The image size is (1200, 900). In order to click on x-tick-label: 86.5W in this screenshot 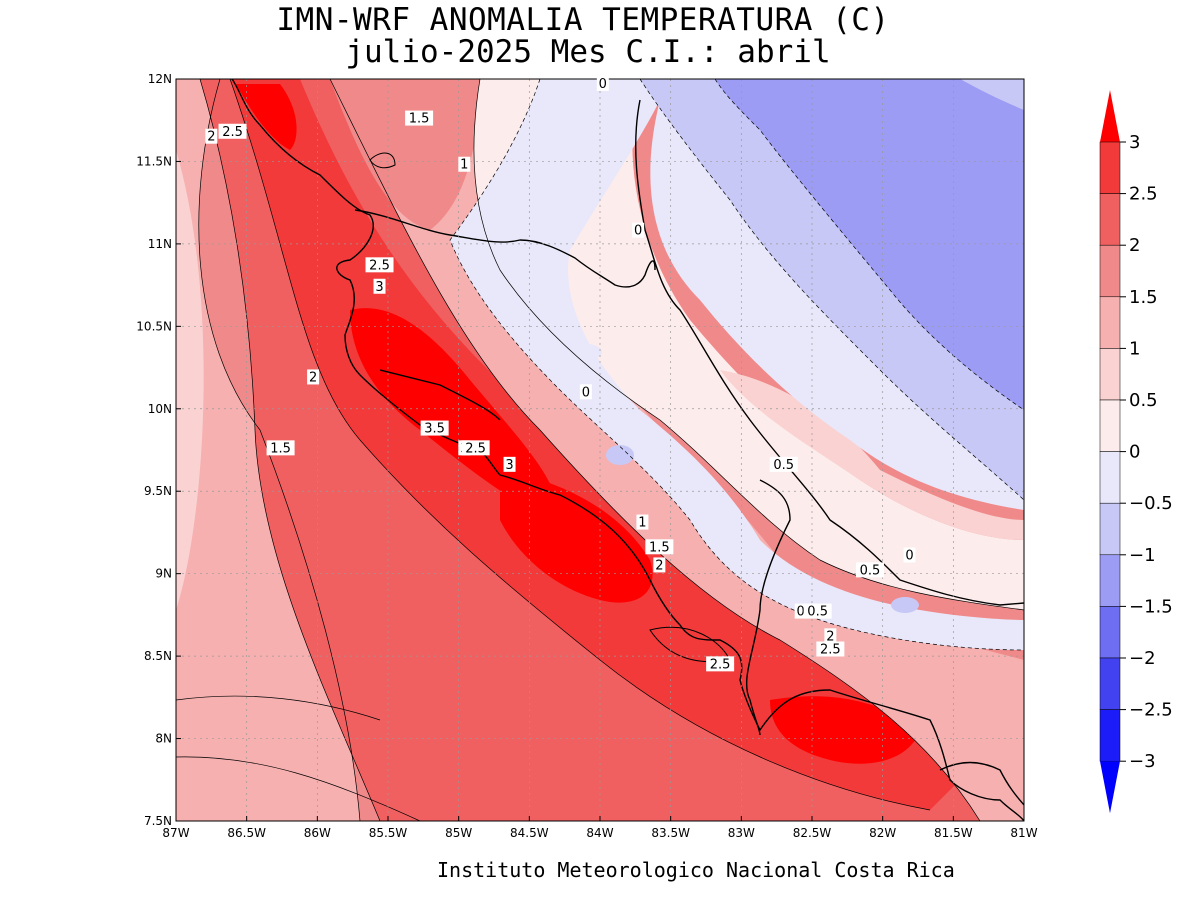, I will do `click(246, 833)`.